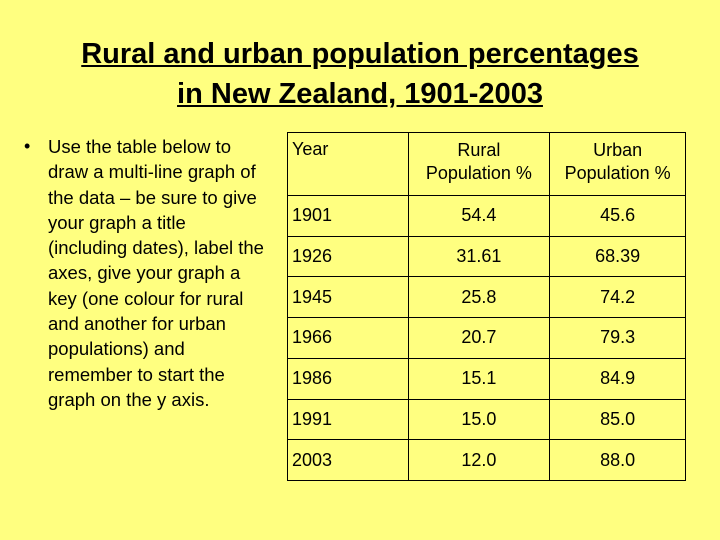 The width and height of the screenshot is (720, 540). What do you see at coordinates (348, 297) in the screenshot?
I see `cell-year: 1945` at bounding box center [348, 297].